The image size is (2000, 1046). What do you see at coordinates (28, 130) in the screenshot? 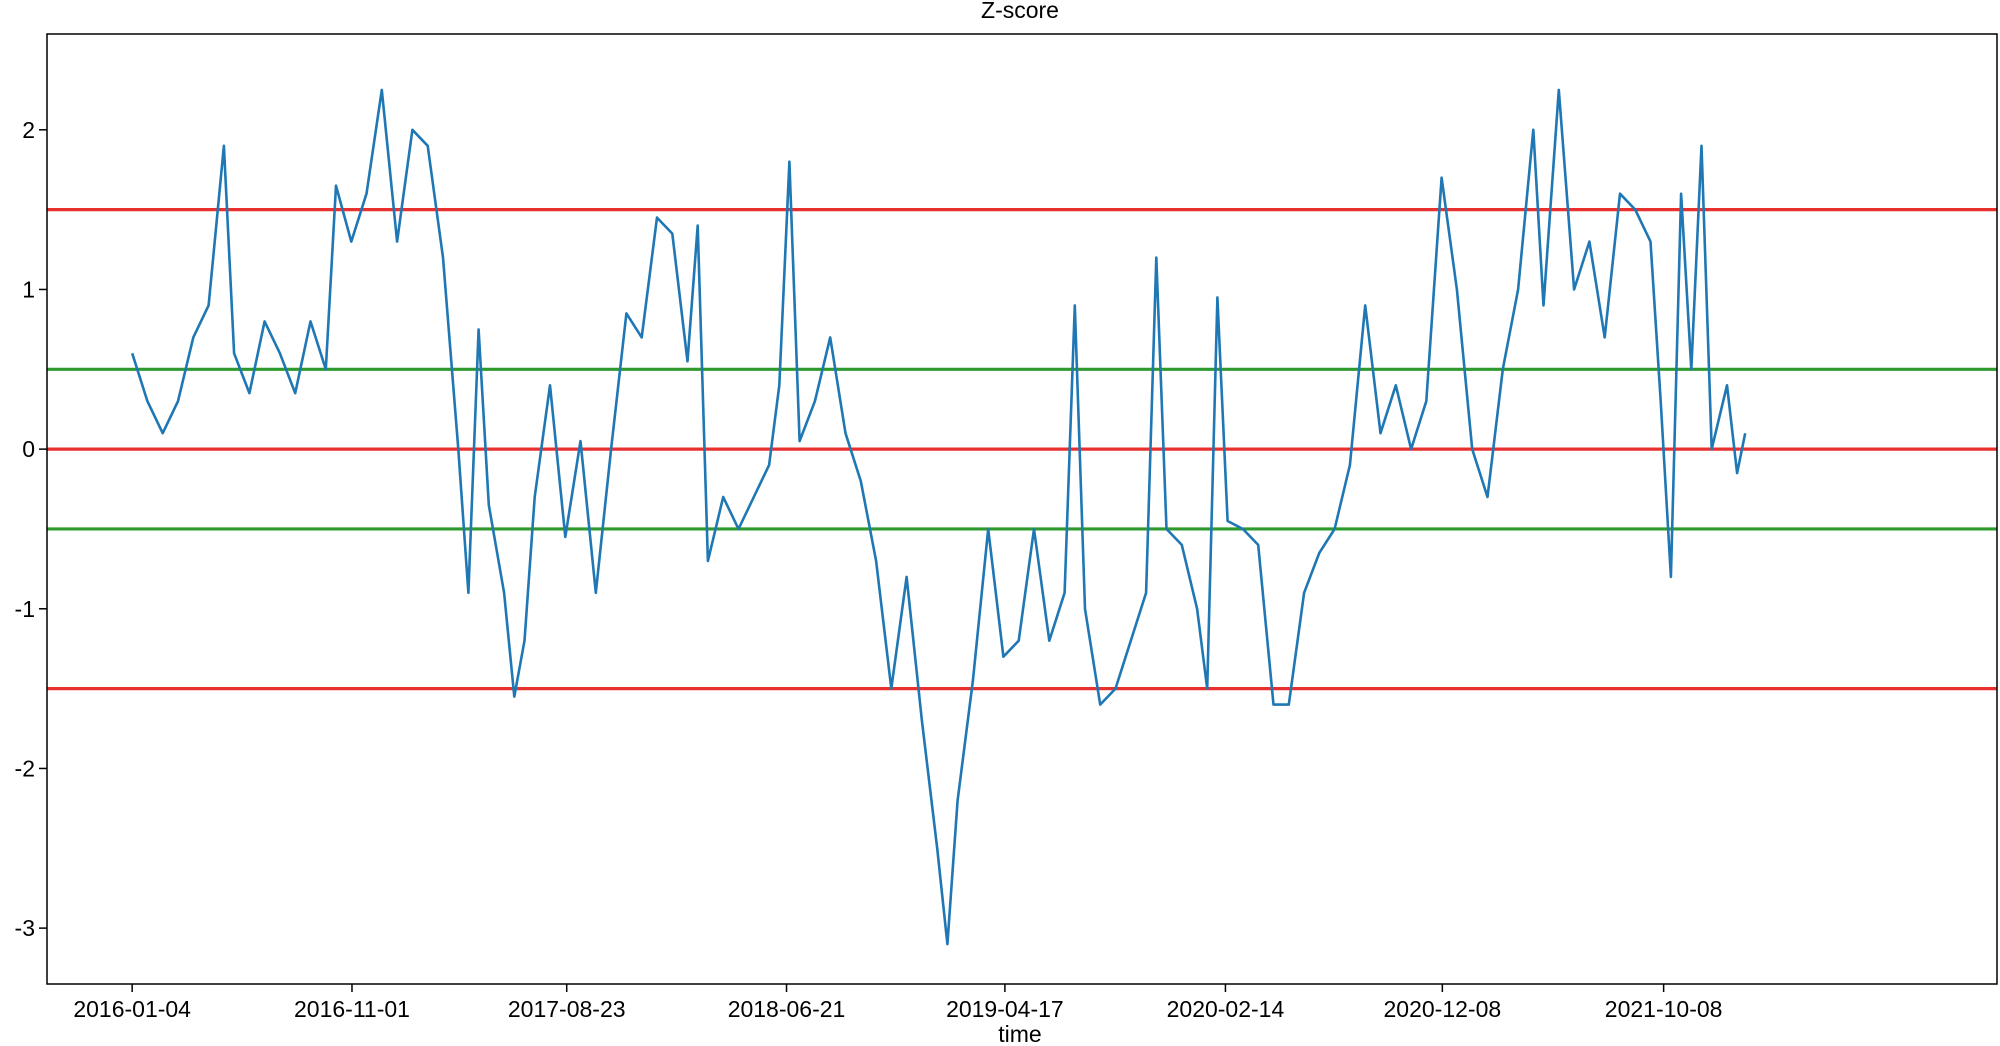
I see `y-tick-label-5: 2` at bounding box center [28, 130].